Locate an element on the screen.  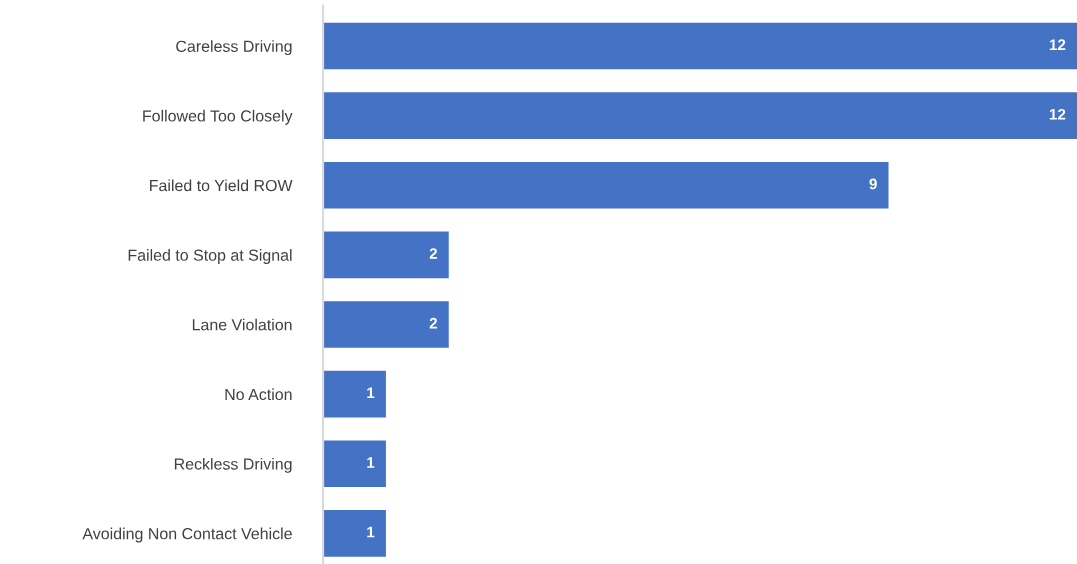
y-tick-label: Lane Violation is located at coordinates (242, 324).